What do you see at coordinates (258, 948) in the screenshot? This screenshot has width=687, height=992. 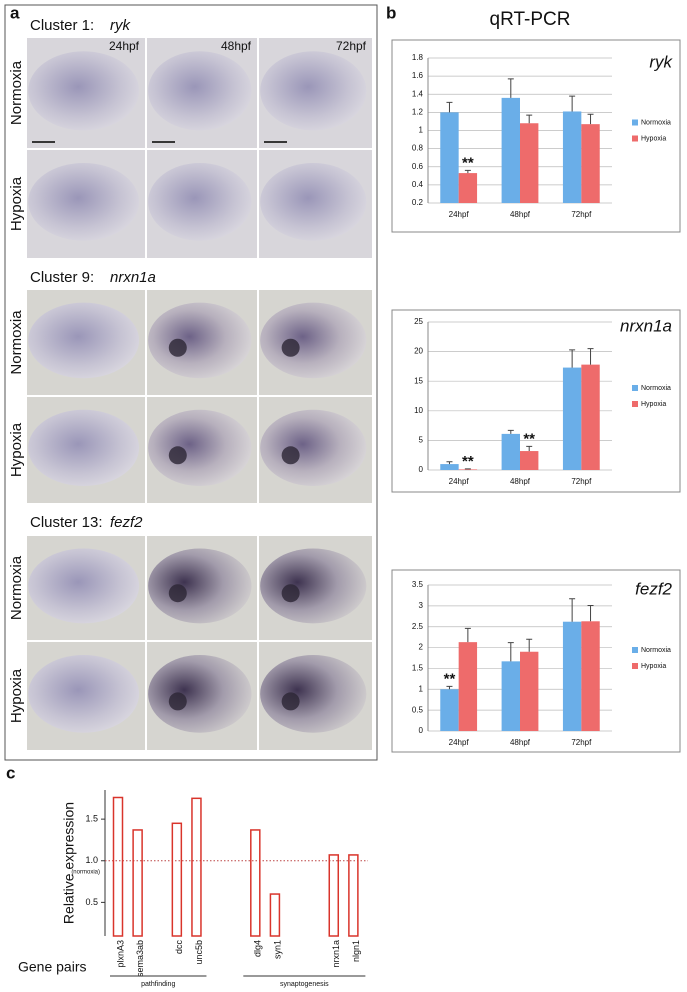 I see `x-tick-label: dlg4` at bounding box center [258, 948].